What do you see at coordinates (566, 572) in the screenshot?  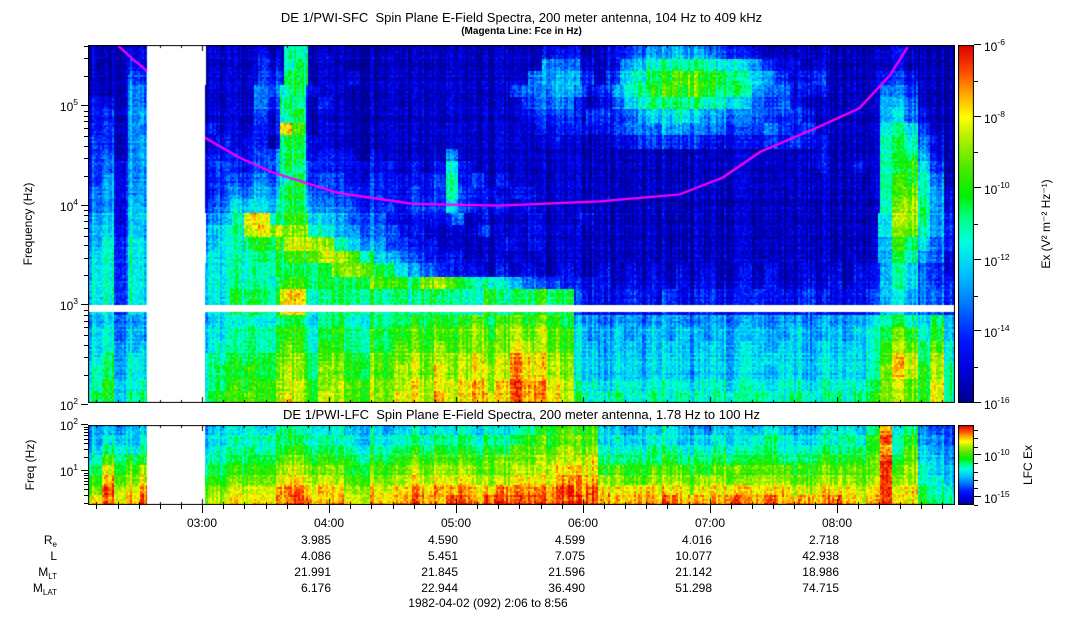 I see `ephemeris-value: 21.596` at bounding box center [566, 572].